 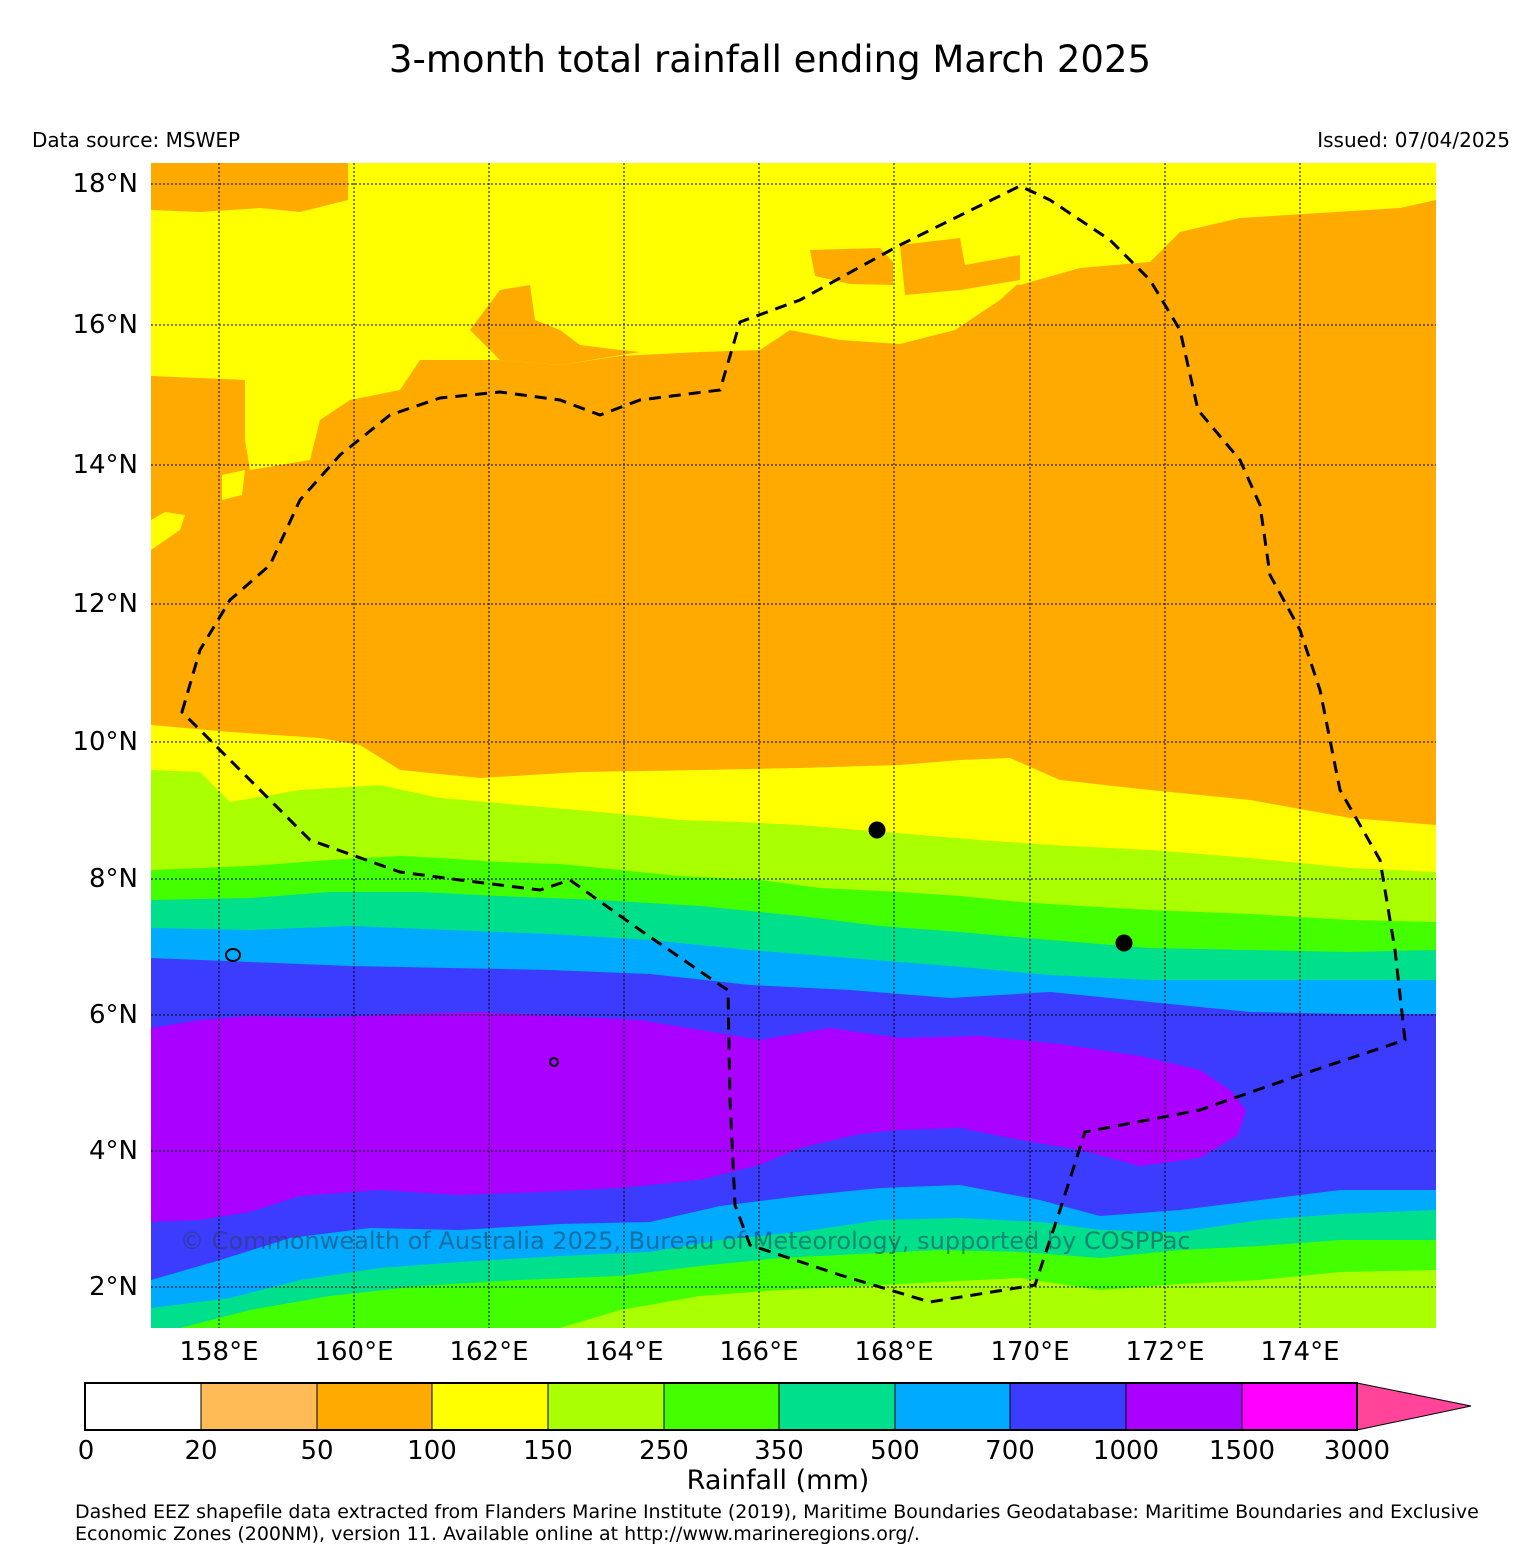 I want to click on colorbar-tick-label: 100, so click(x=432, y=1451).